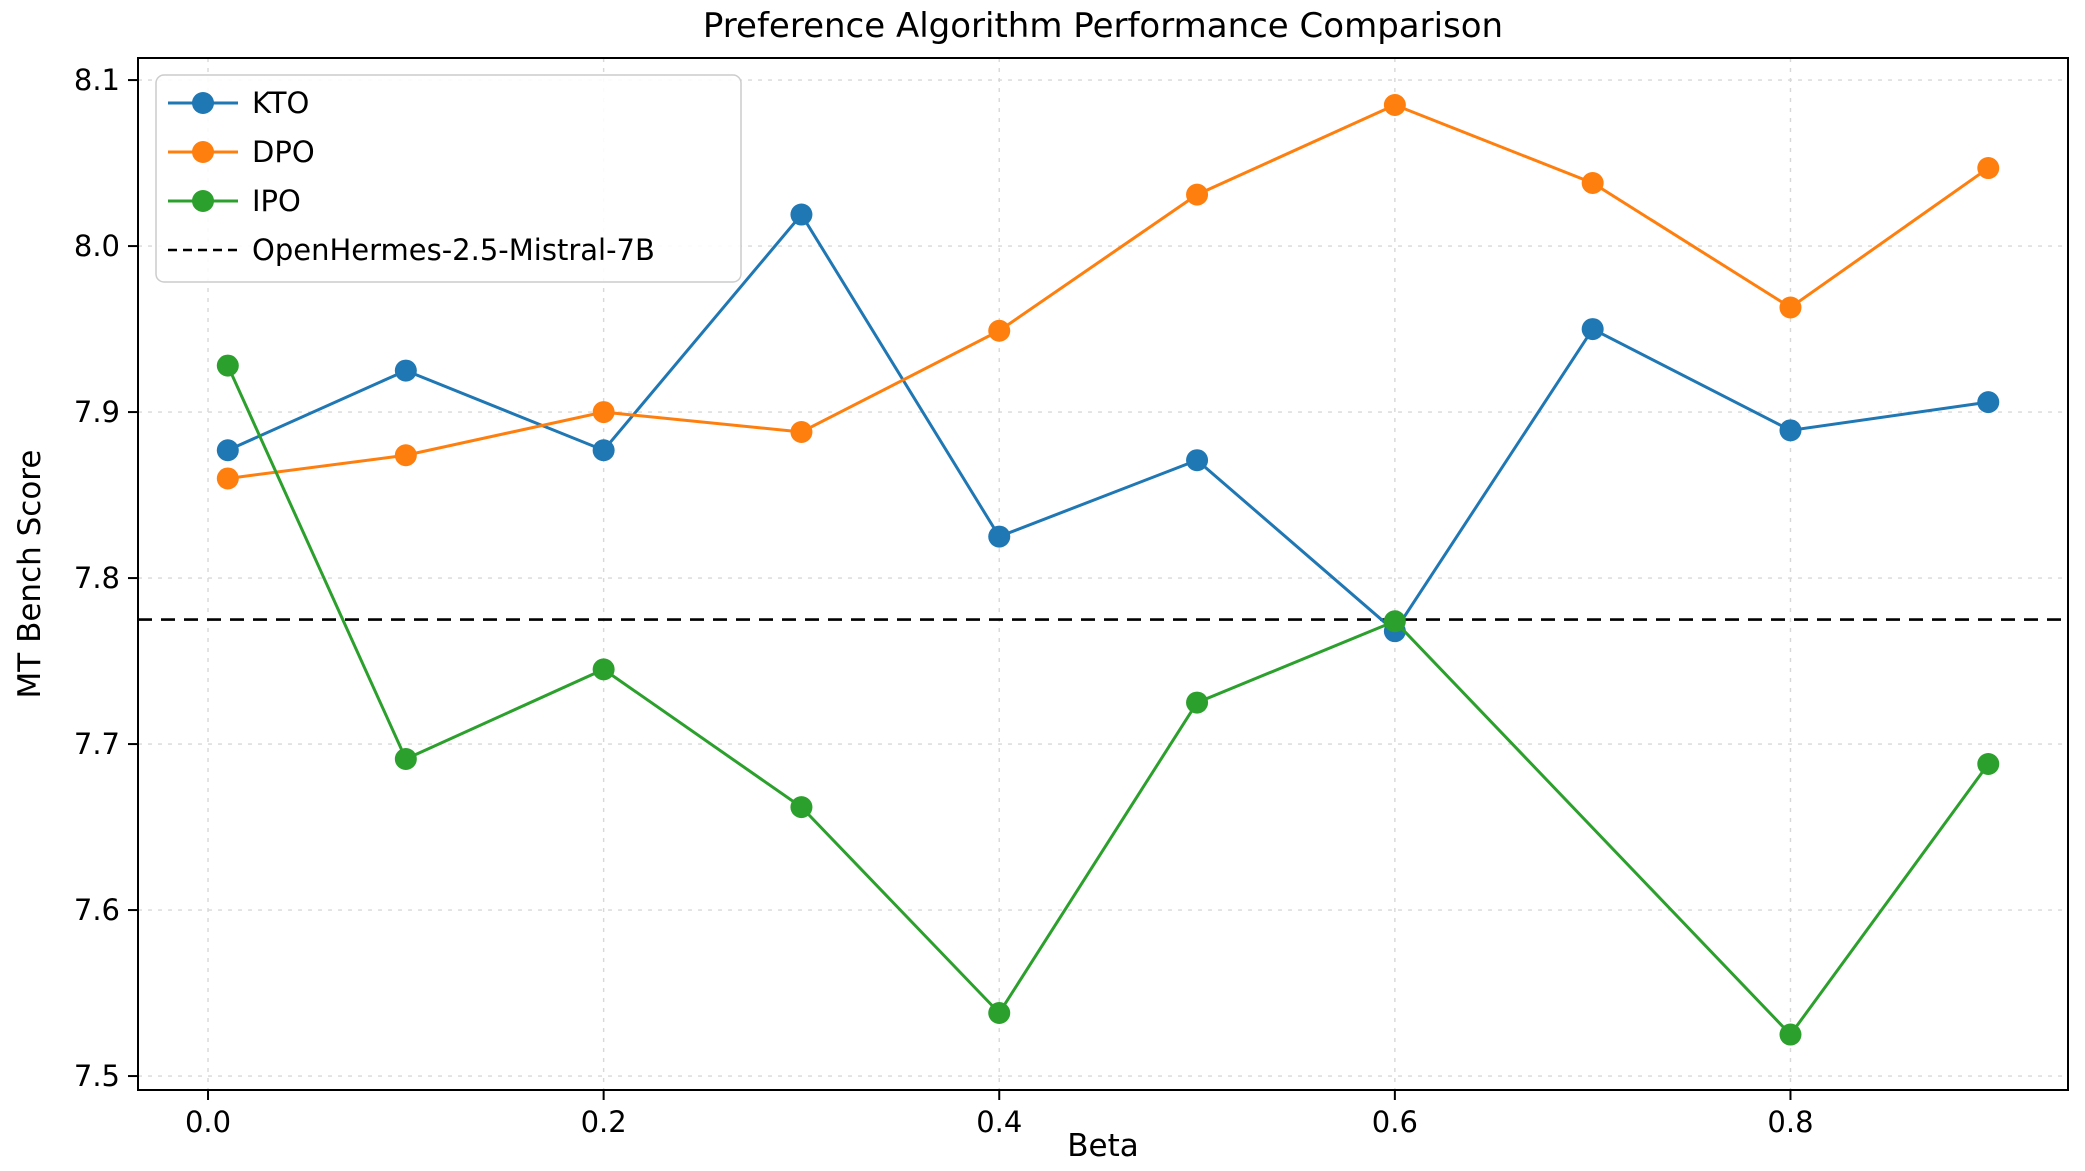 This screenshot has width=2085, height=1171. I want to click on legend-box, so click(448, 178).